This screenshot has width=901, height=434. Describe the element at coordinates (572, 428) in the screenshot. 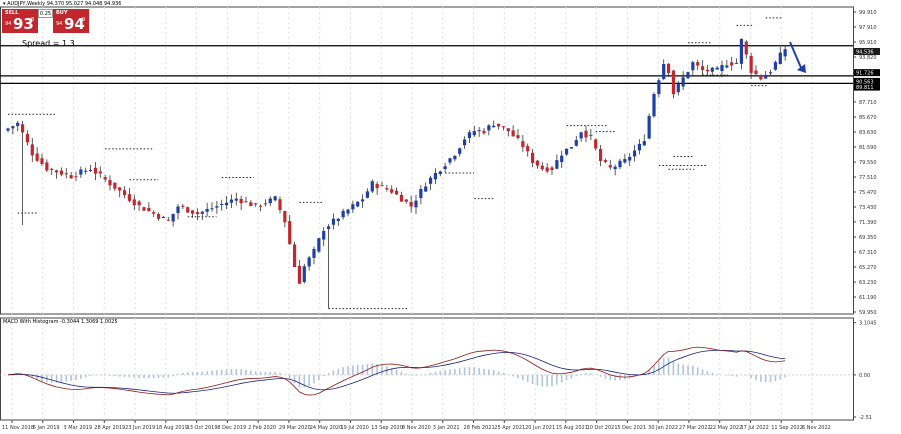

I see `time-tick-label: 15 Aug 2021` at that location.